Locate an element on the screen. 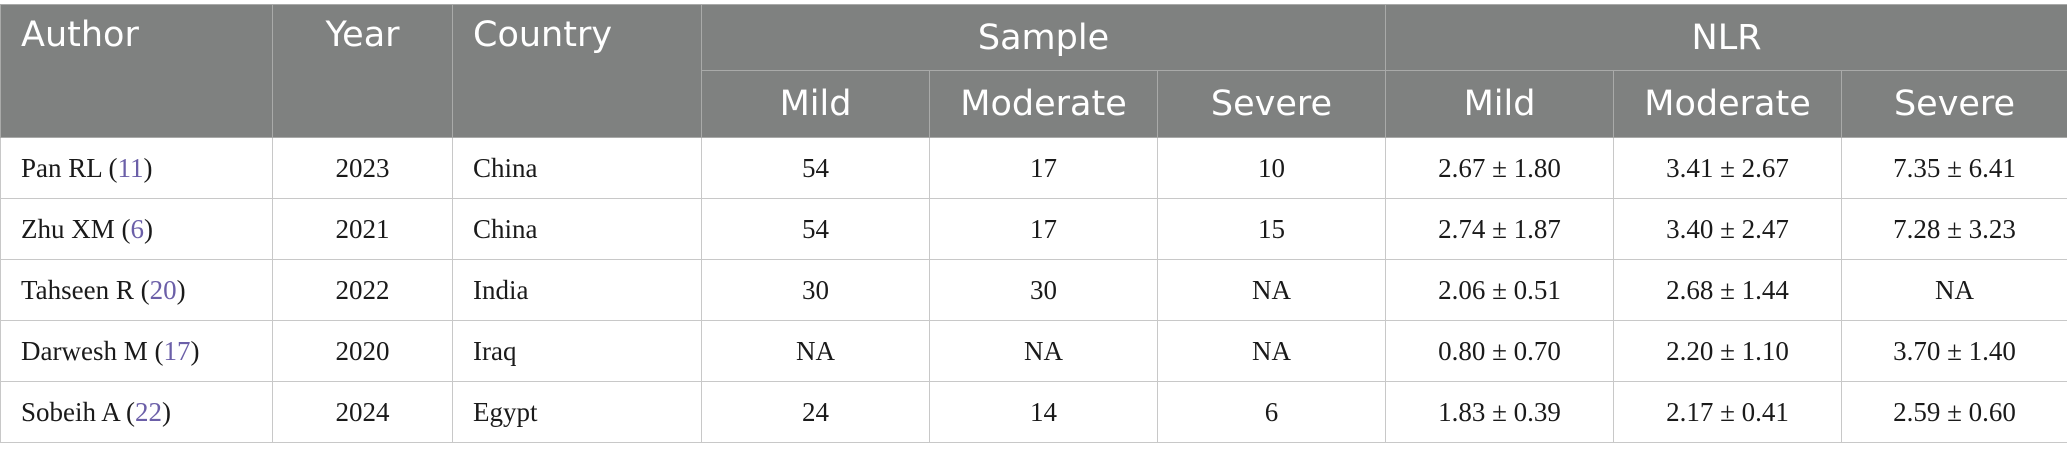 Image resolution: width=2067 pixels, height=470 pixels. header-year: Year is located at coordinates (363, 71).